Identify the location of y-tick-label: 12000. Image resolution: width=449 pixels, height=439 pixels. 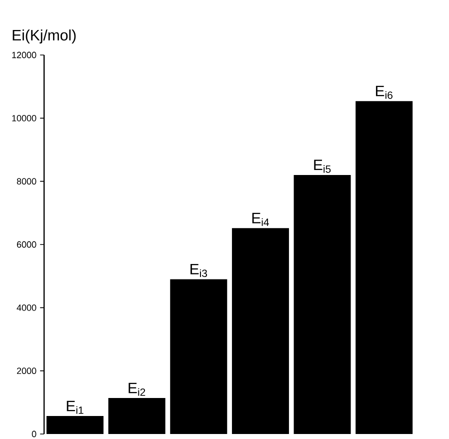
(24, 55).